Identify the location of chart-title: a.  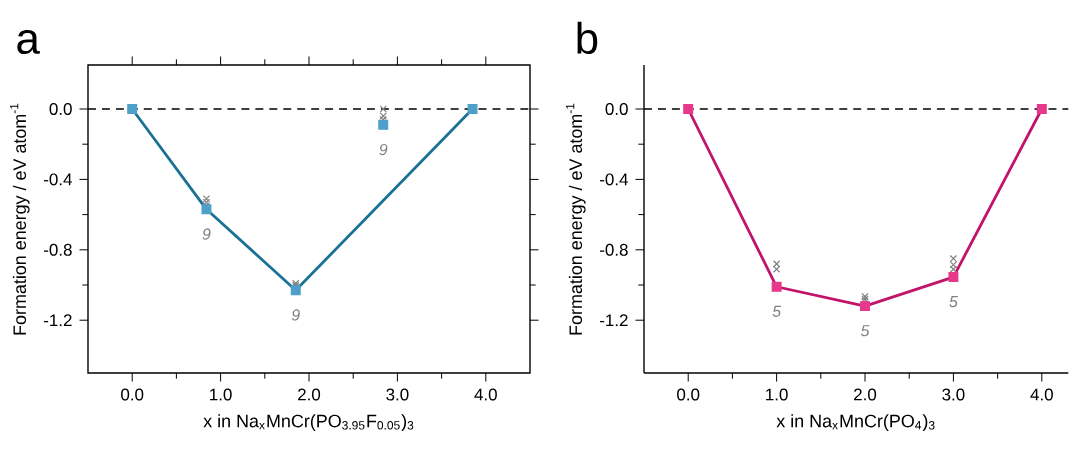
(28, 42).